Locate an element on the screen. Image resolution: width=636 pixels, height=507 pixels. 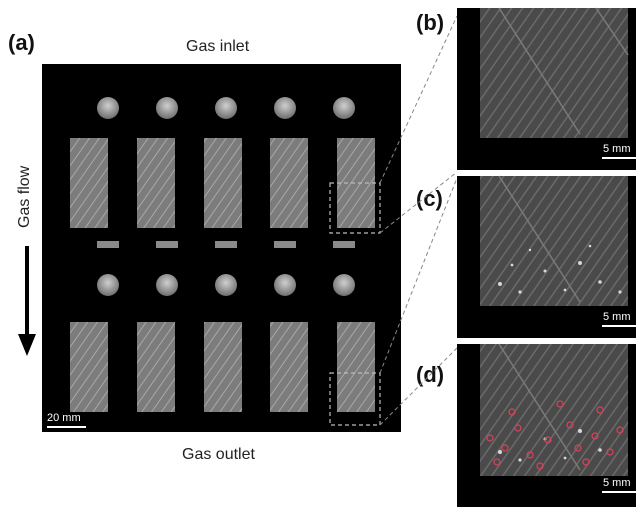
panel-label-a: (a) is located at coordinates (21, 42).